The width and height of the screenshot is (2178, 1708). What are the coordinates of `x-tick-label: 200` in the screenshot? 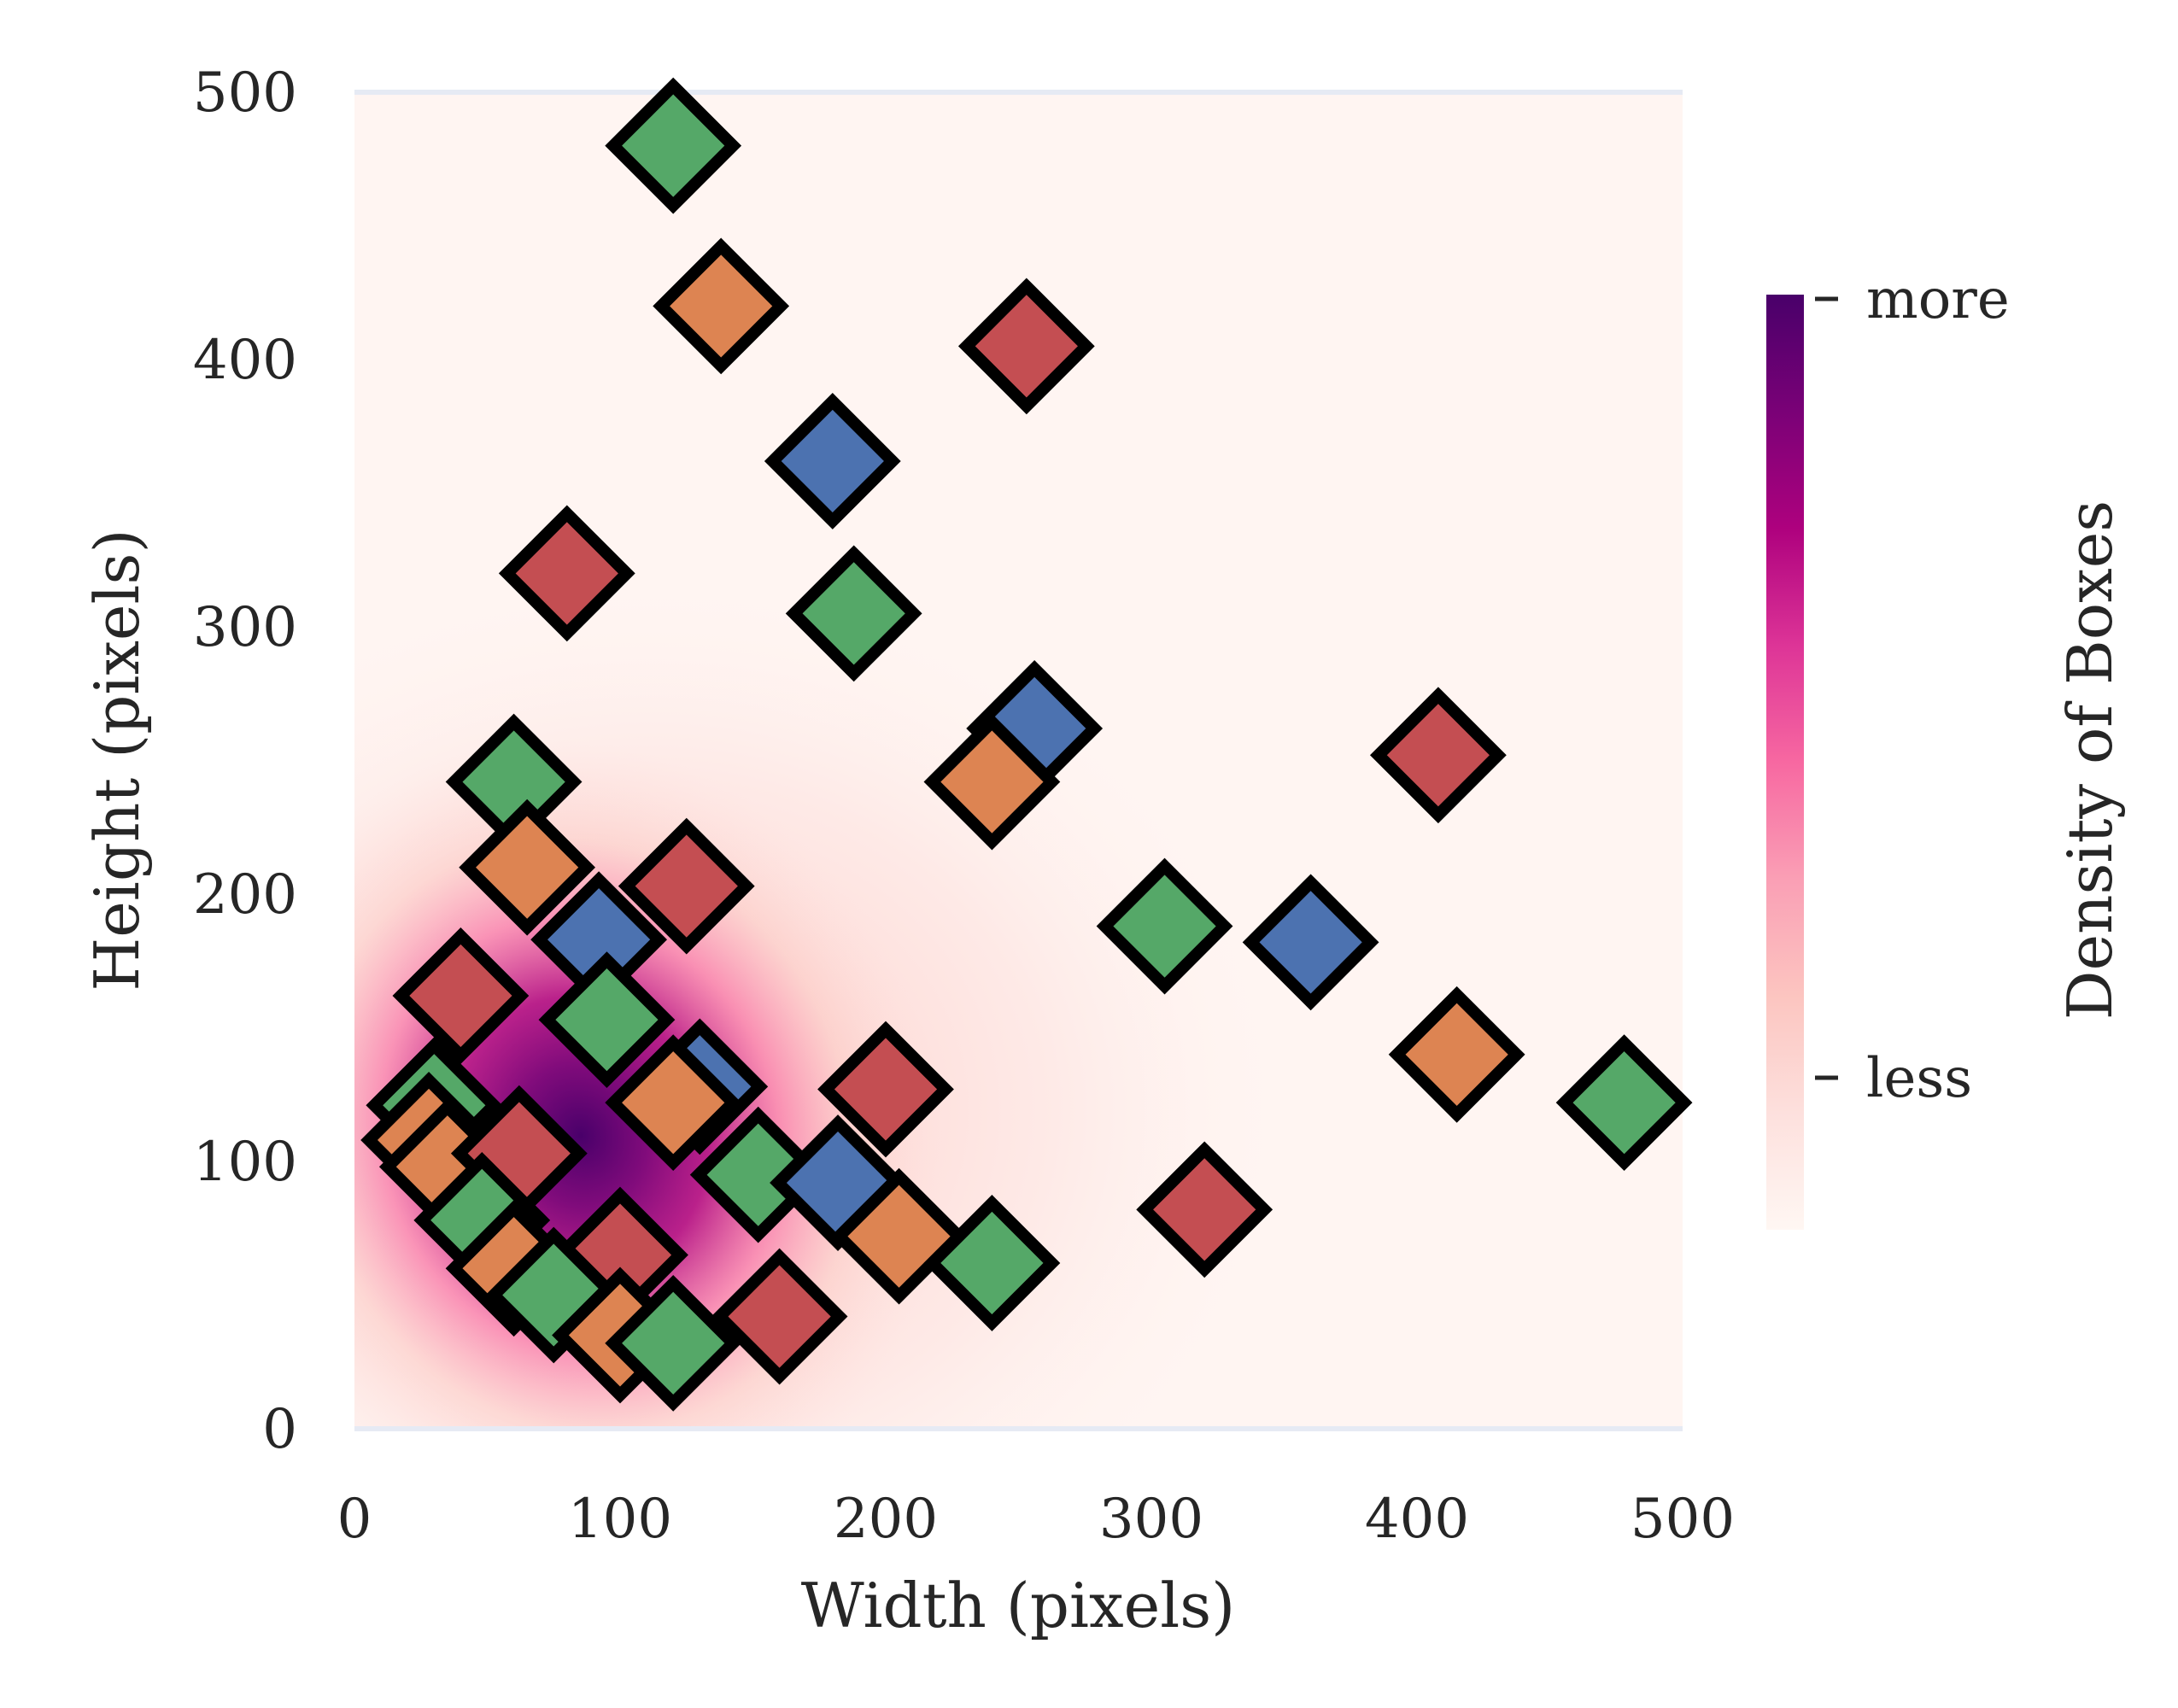 It's located at (886, 1519).